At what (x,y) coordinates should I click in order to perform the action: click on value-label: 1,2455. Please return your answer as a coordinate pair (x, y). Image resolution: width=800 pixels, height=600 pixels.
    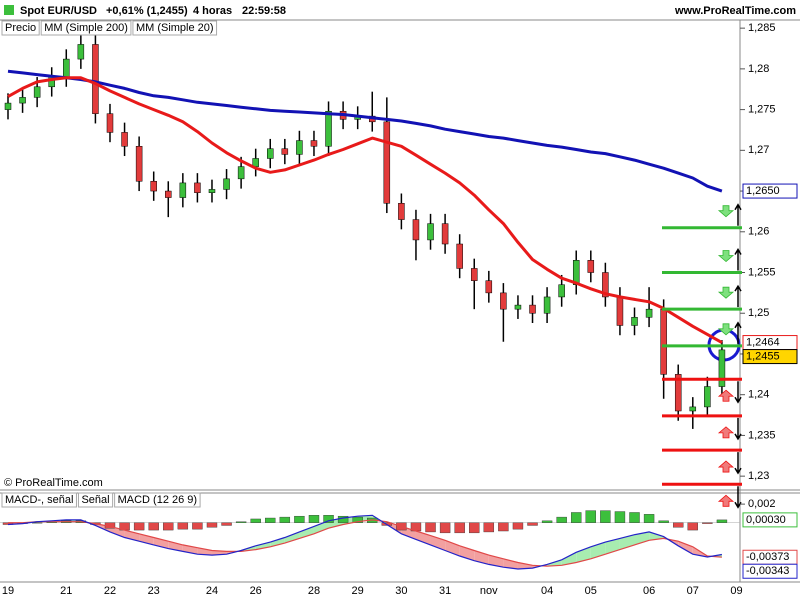
    Looking at the image, I should click on (763, 356).